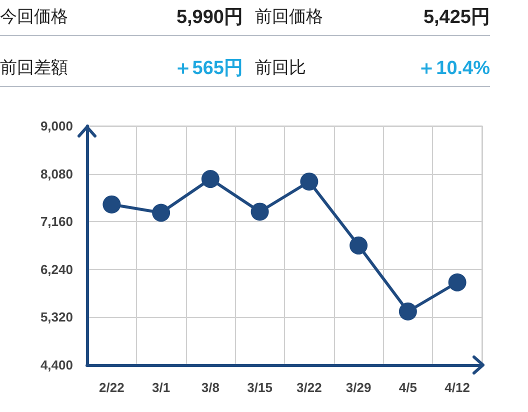  What do you see at coordinates (309, 387) in the screenshot?
I see `x-tick-label: 3/22` at bounding box center [309, 387].